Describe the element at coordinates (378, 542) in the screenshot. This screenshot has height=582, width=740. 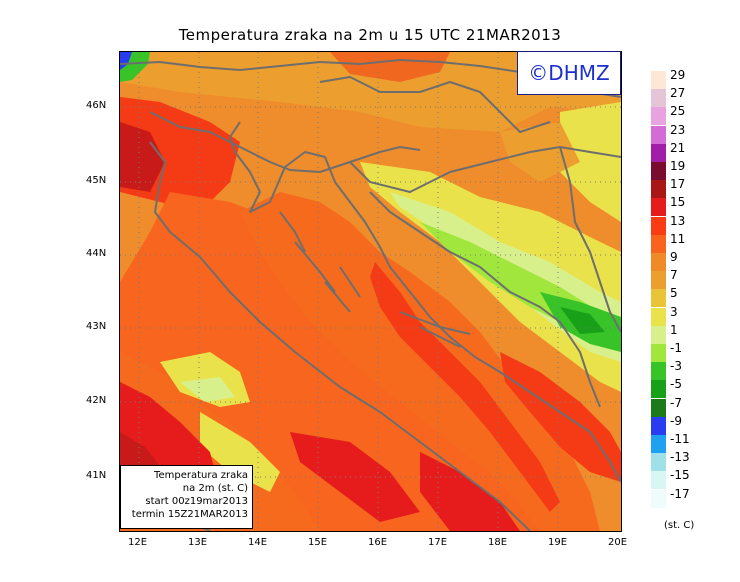
I see `lon-label: 16E` at that location.